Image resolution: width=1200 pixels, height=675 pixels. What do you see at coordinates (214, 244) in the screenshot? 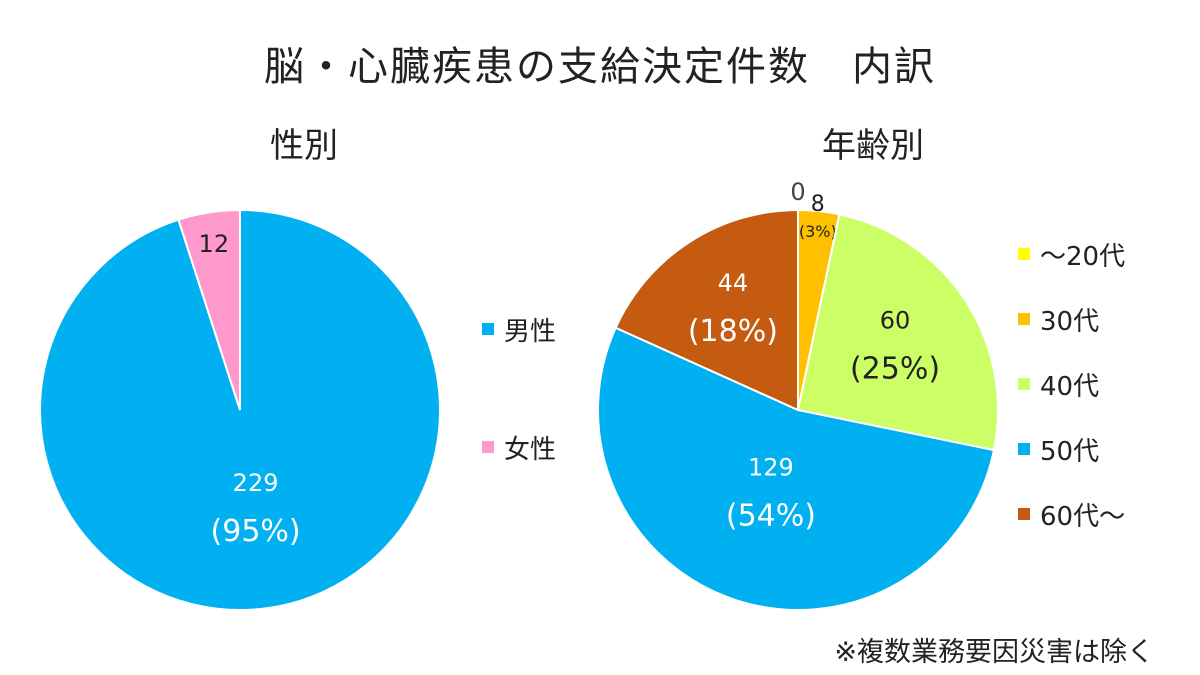
I see `slice-value-label: 12` at bounding box center [214, 244].